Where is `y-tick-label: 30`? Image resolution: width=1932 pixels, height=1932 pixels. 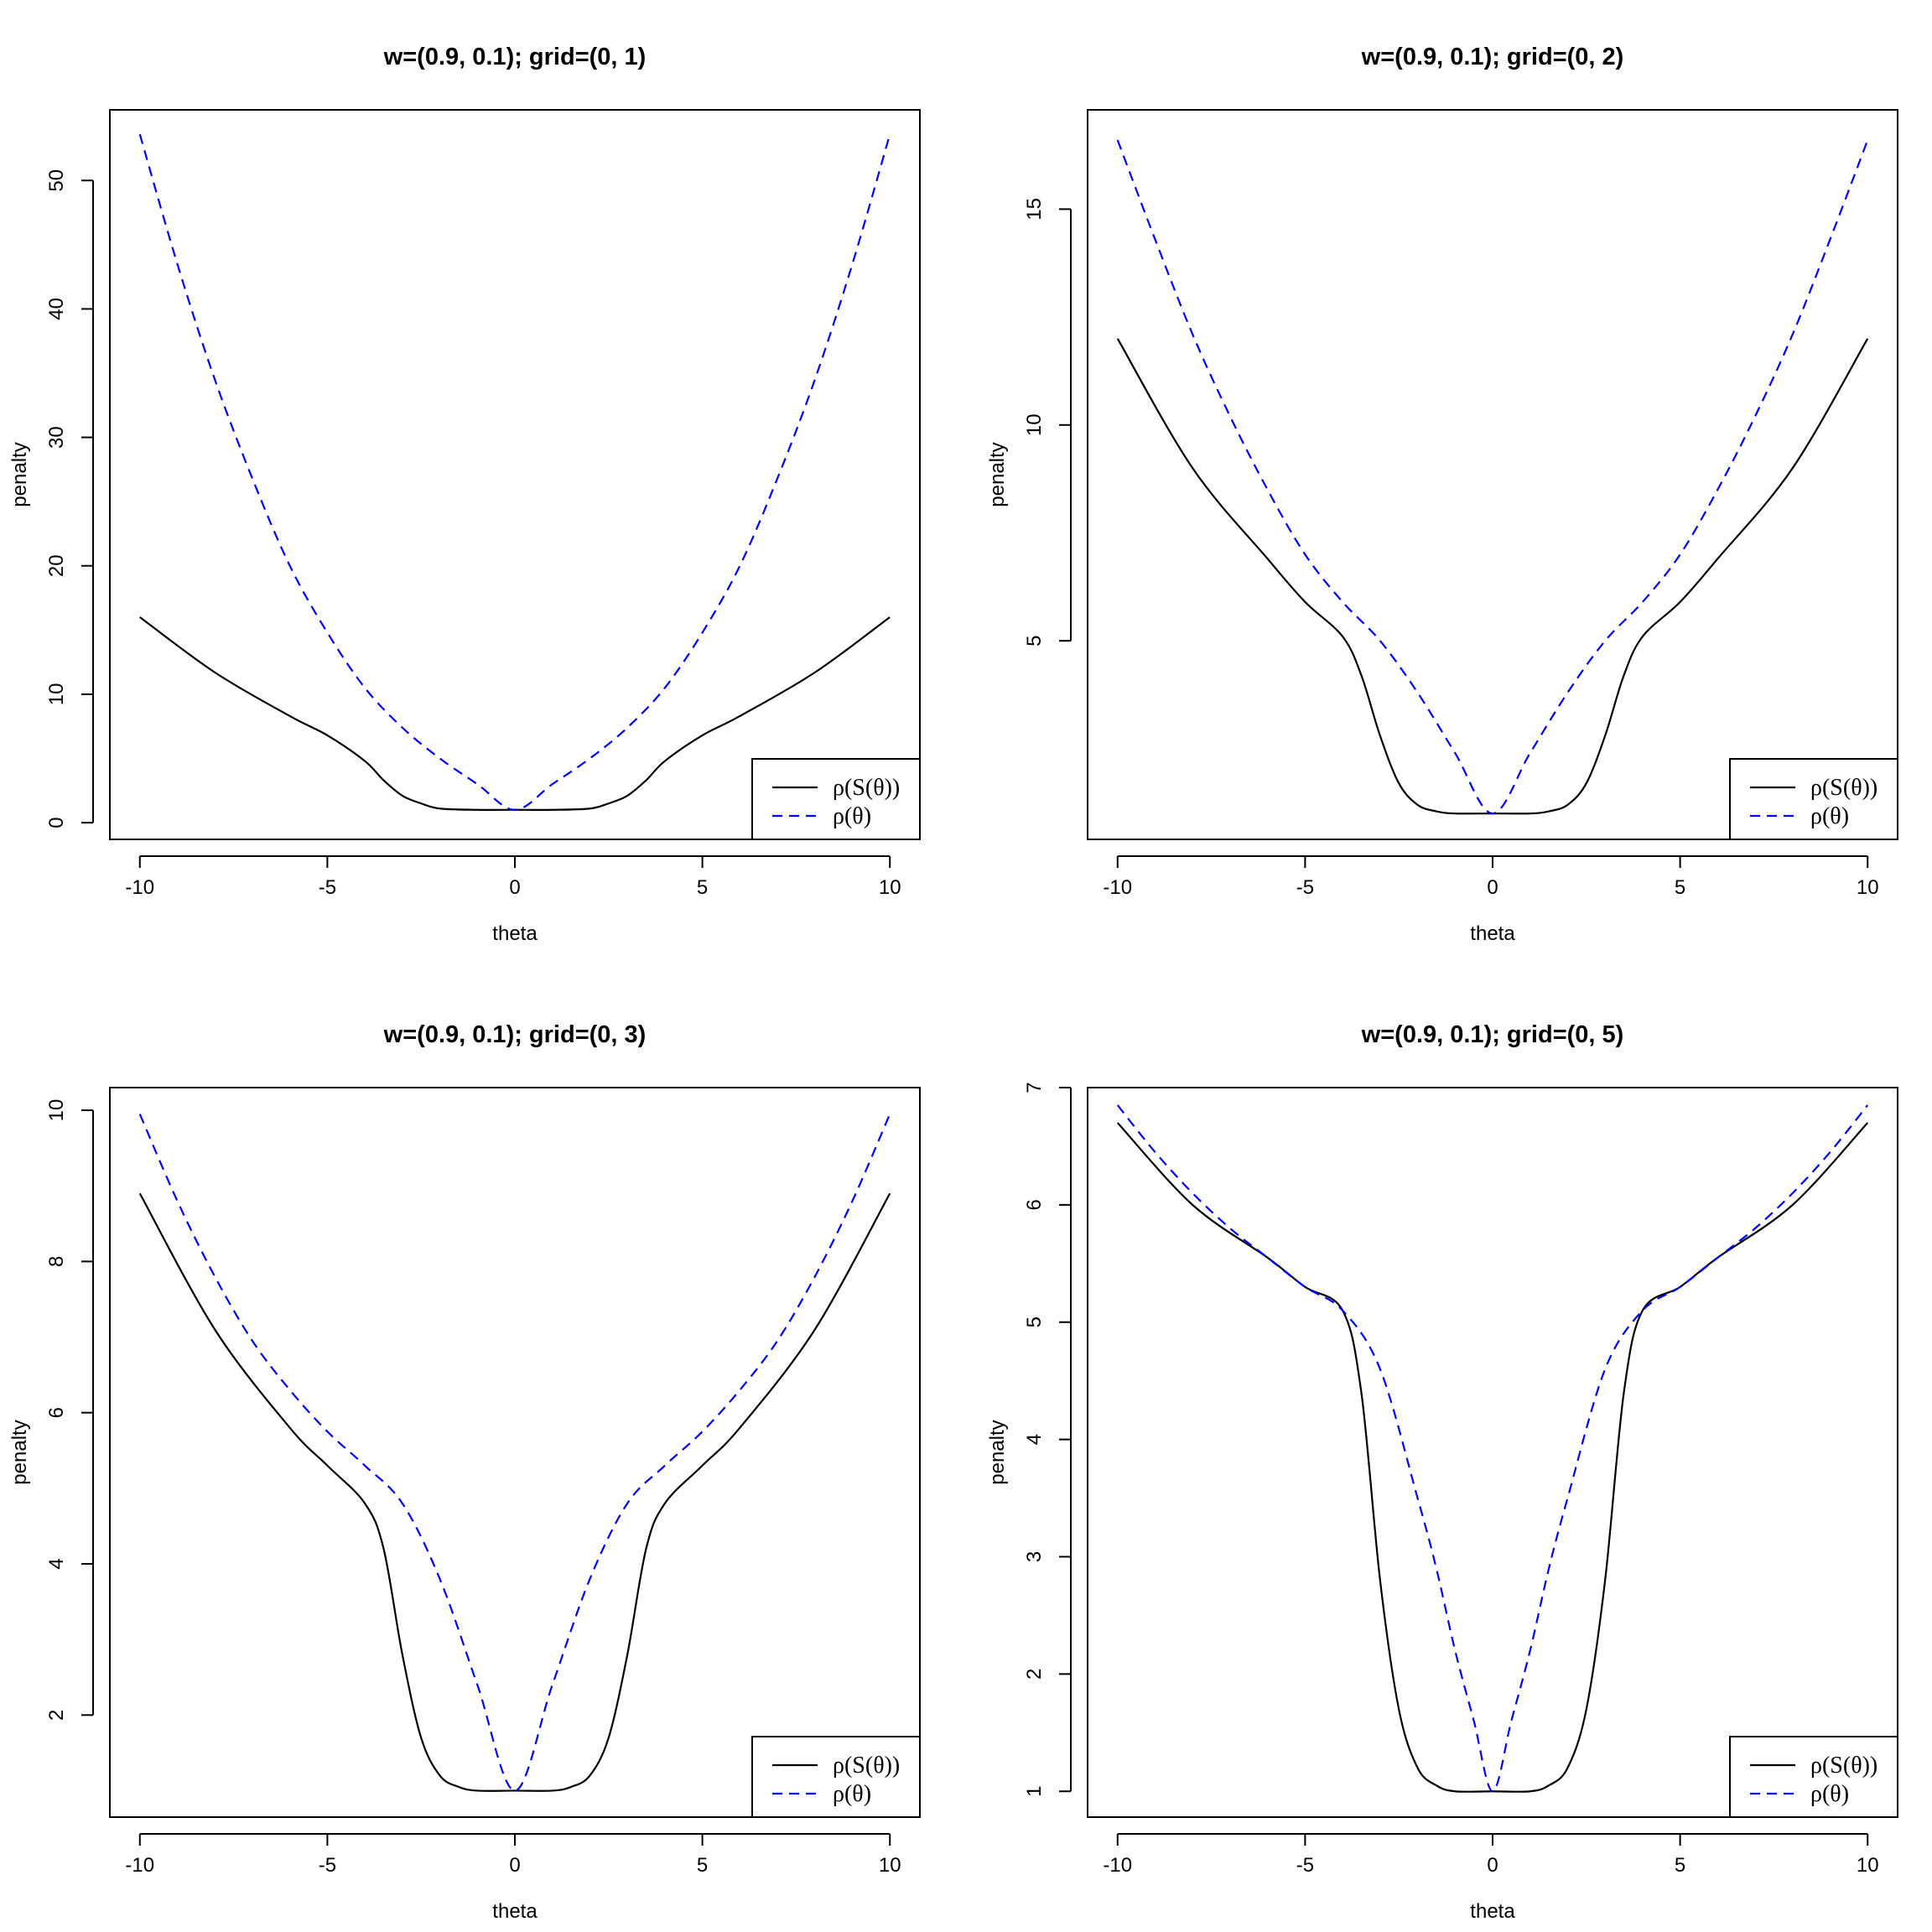
y-tick-label: 30 is located at coordinates (56, 437).